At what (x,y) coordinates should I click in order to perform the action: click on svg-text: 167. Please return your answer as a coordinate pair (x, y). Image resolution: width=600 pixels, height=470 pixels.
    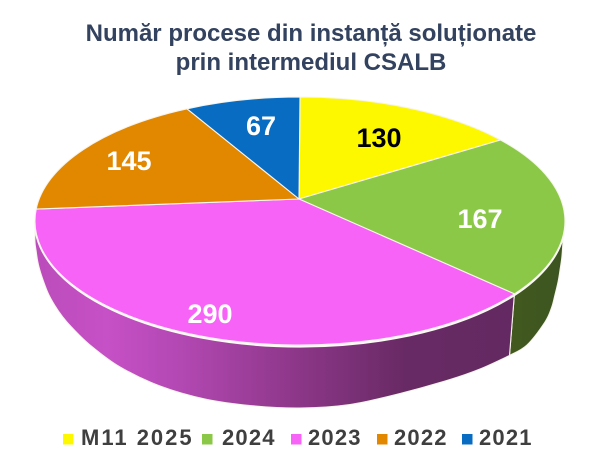
    Looking at the image, I should click on (479, 219).